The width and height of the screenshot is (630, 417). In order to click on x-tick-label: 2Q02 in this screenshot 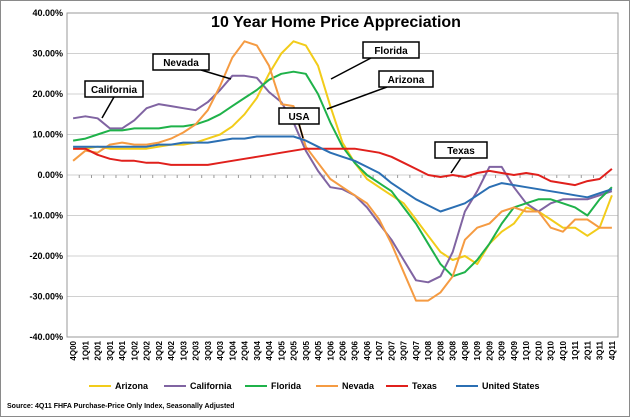, I will do `click(147, 350)`.